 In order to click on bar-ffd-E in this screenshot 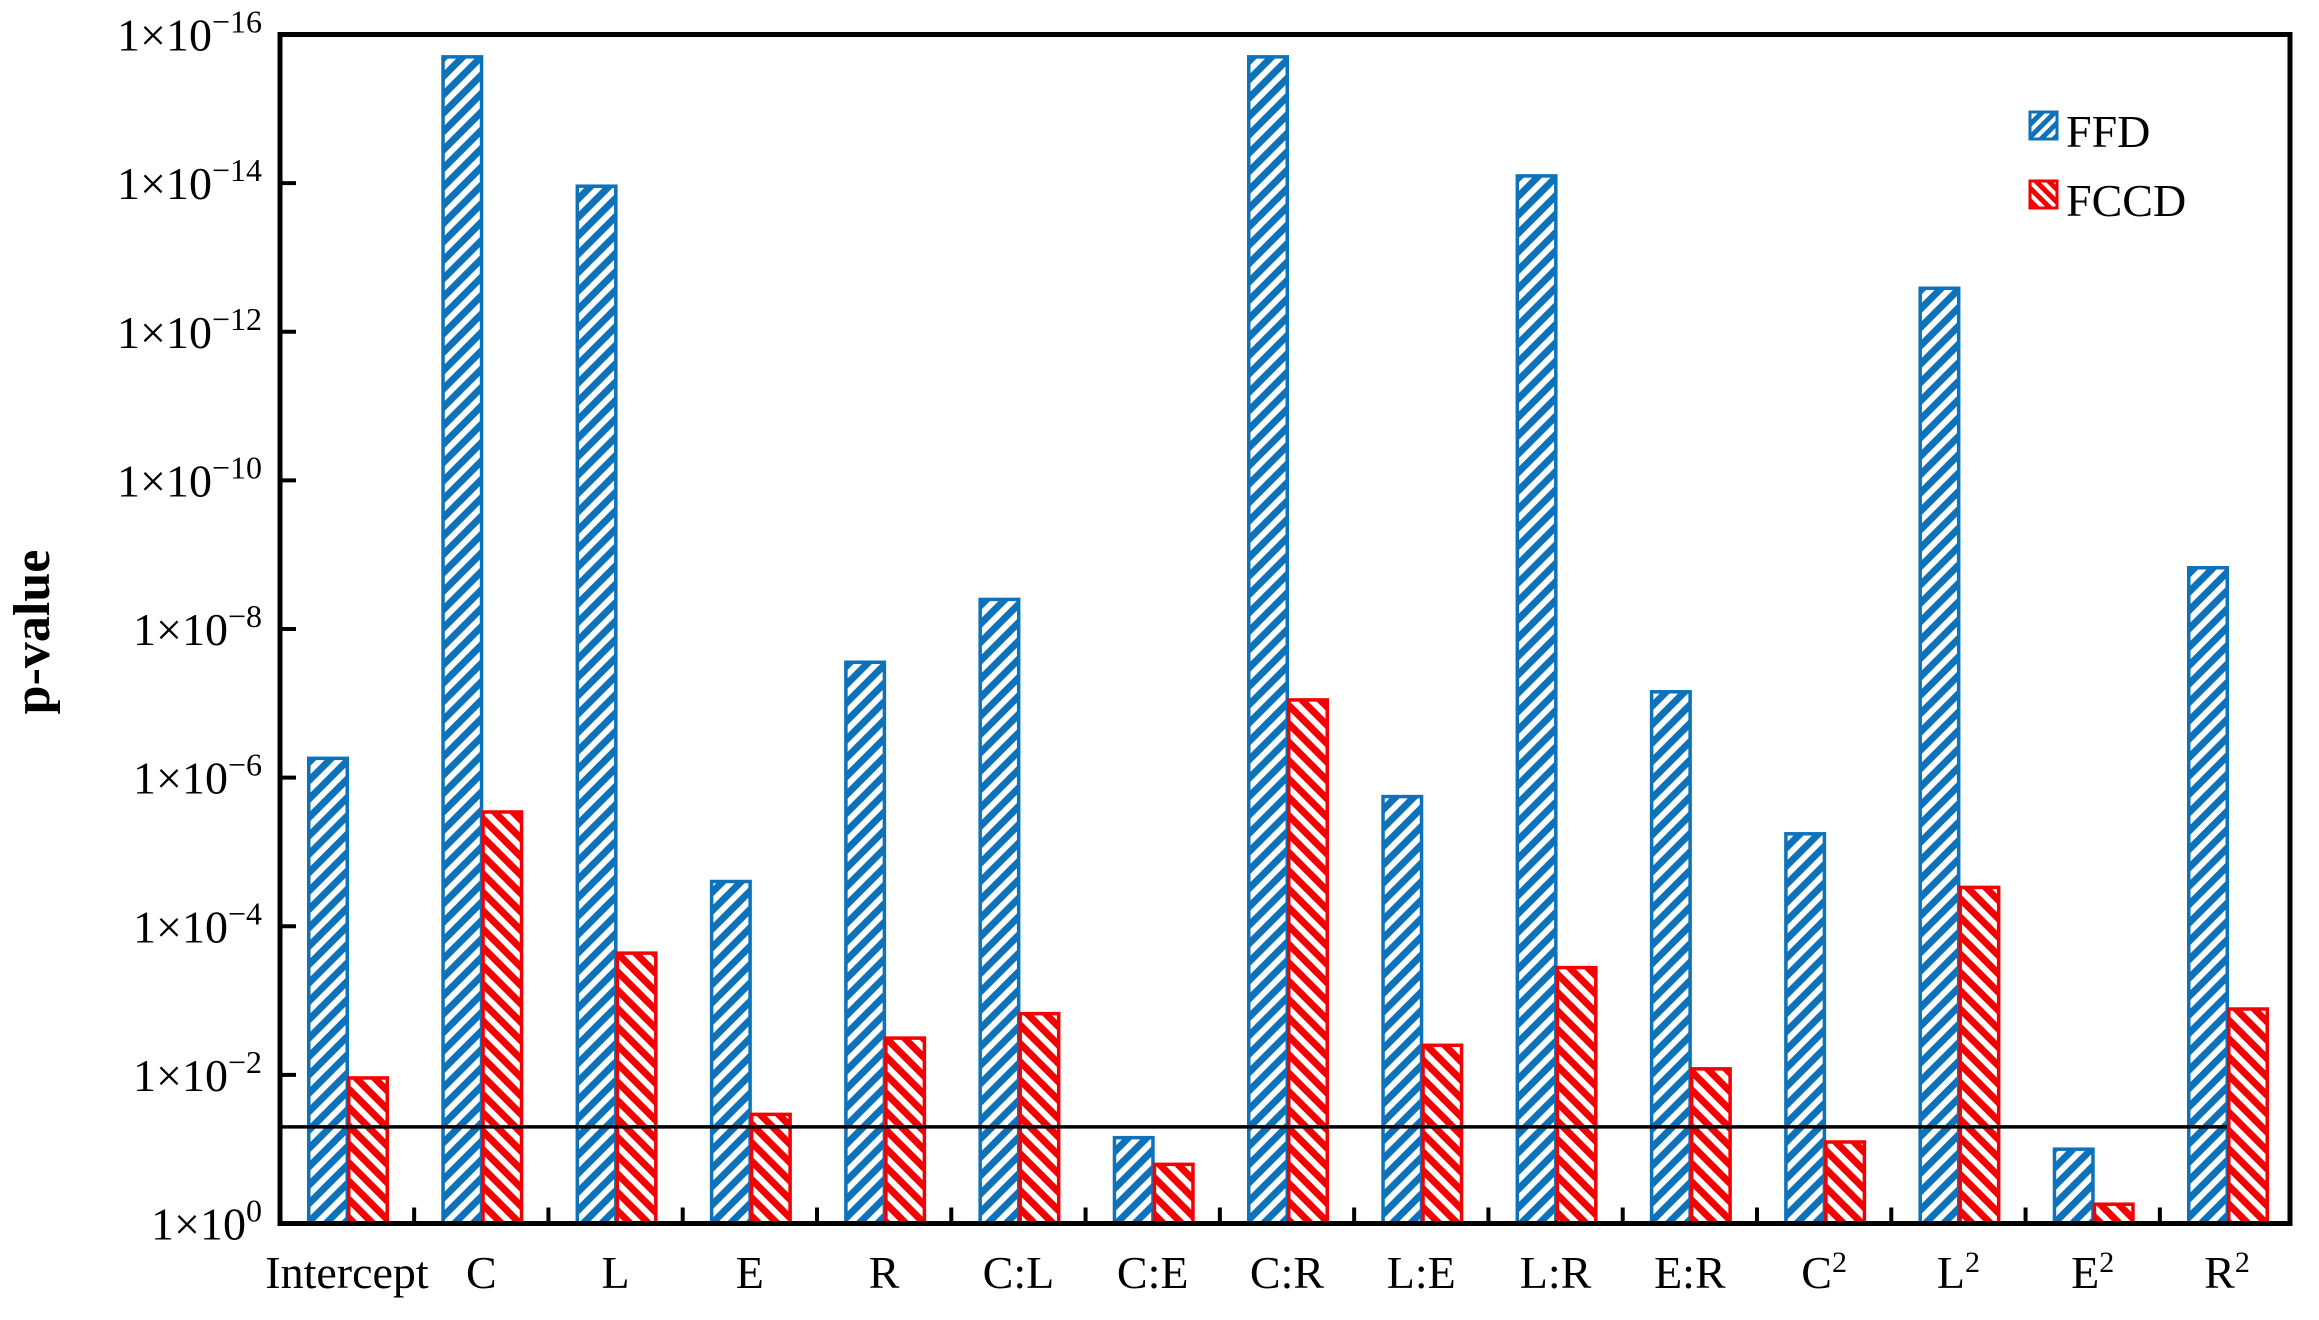, I will do `click(730, 1052)`.